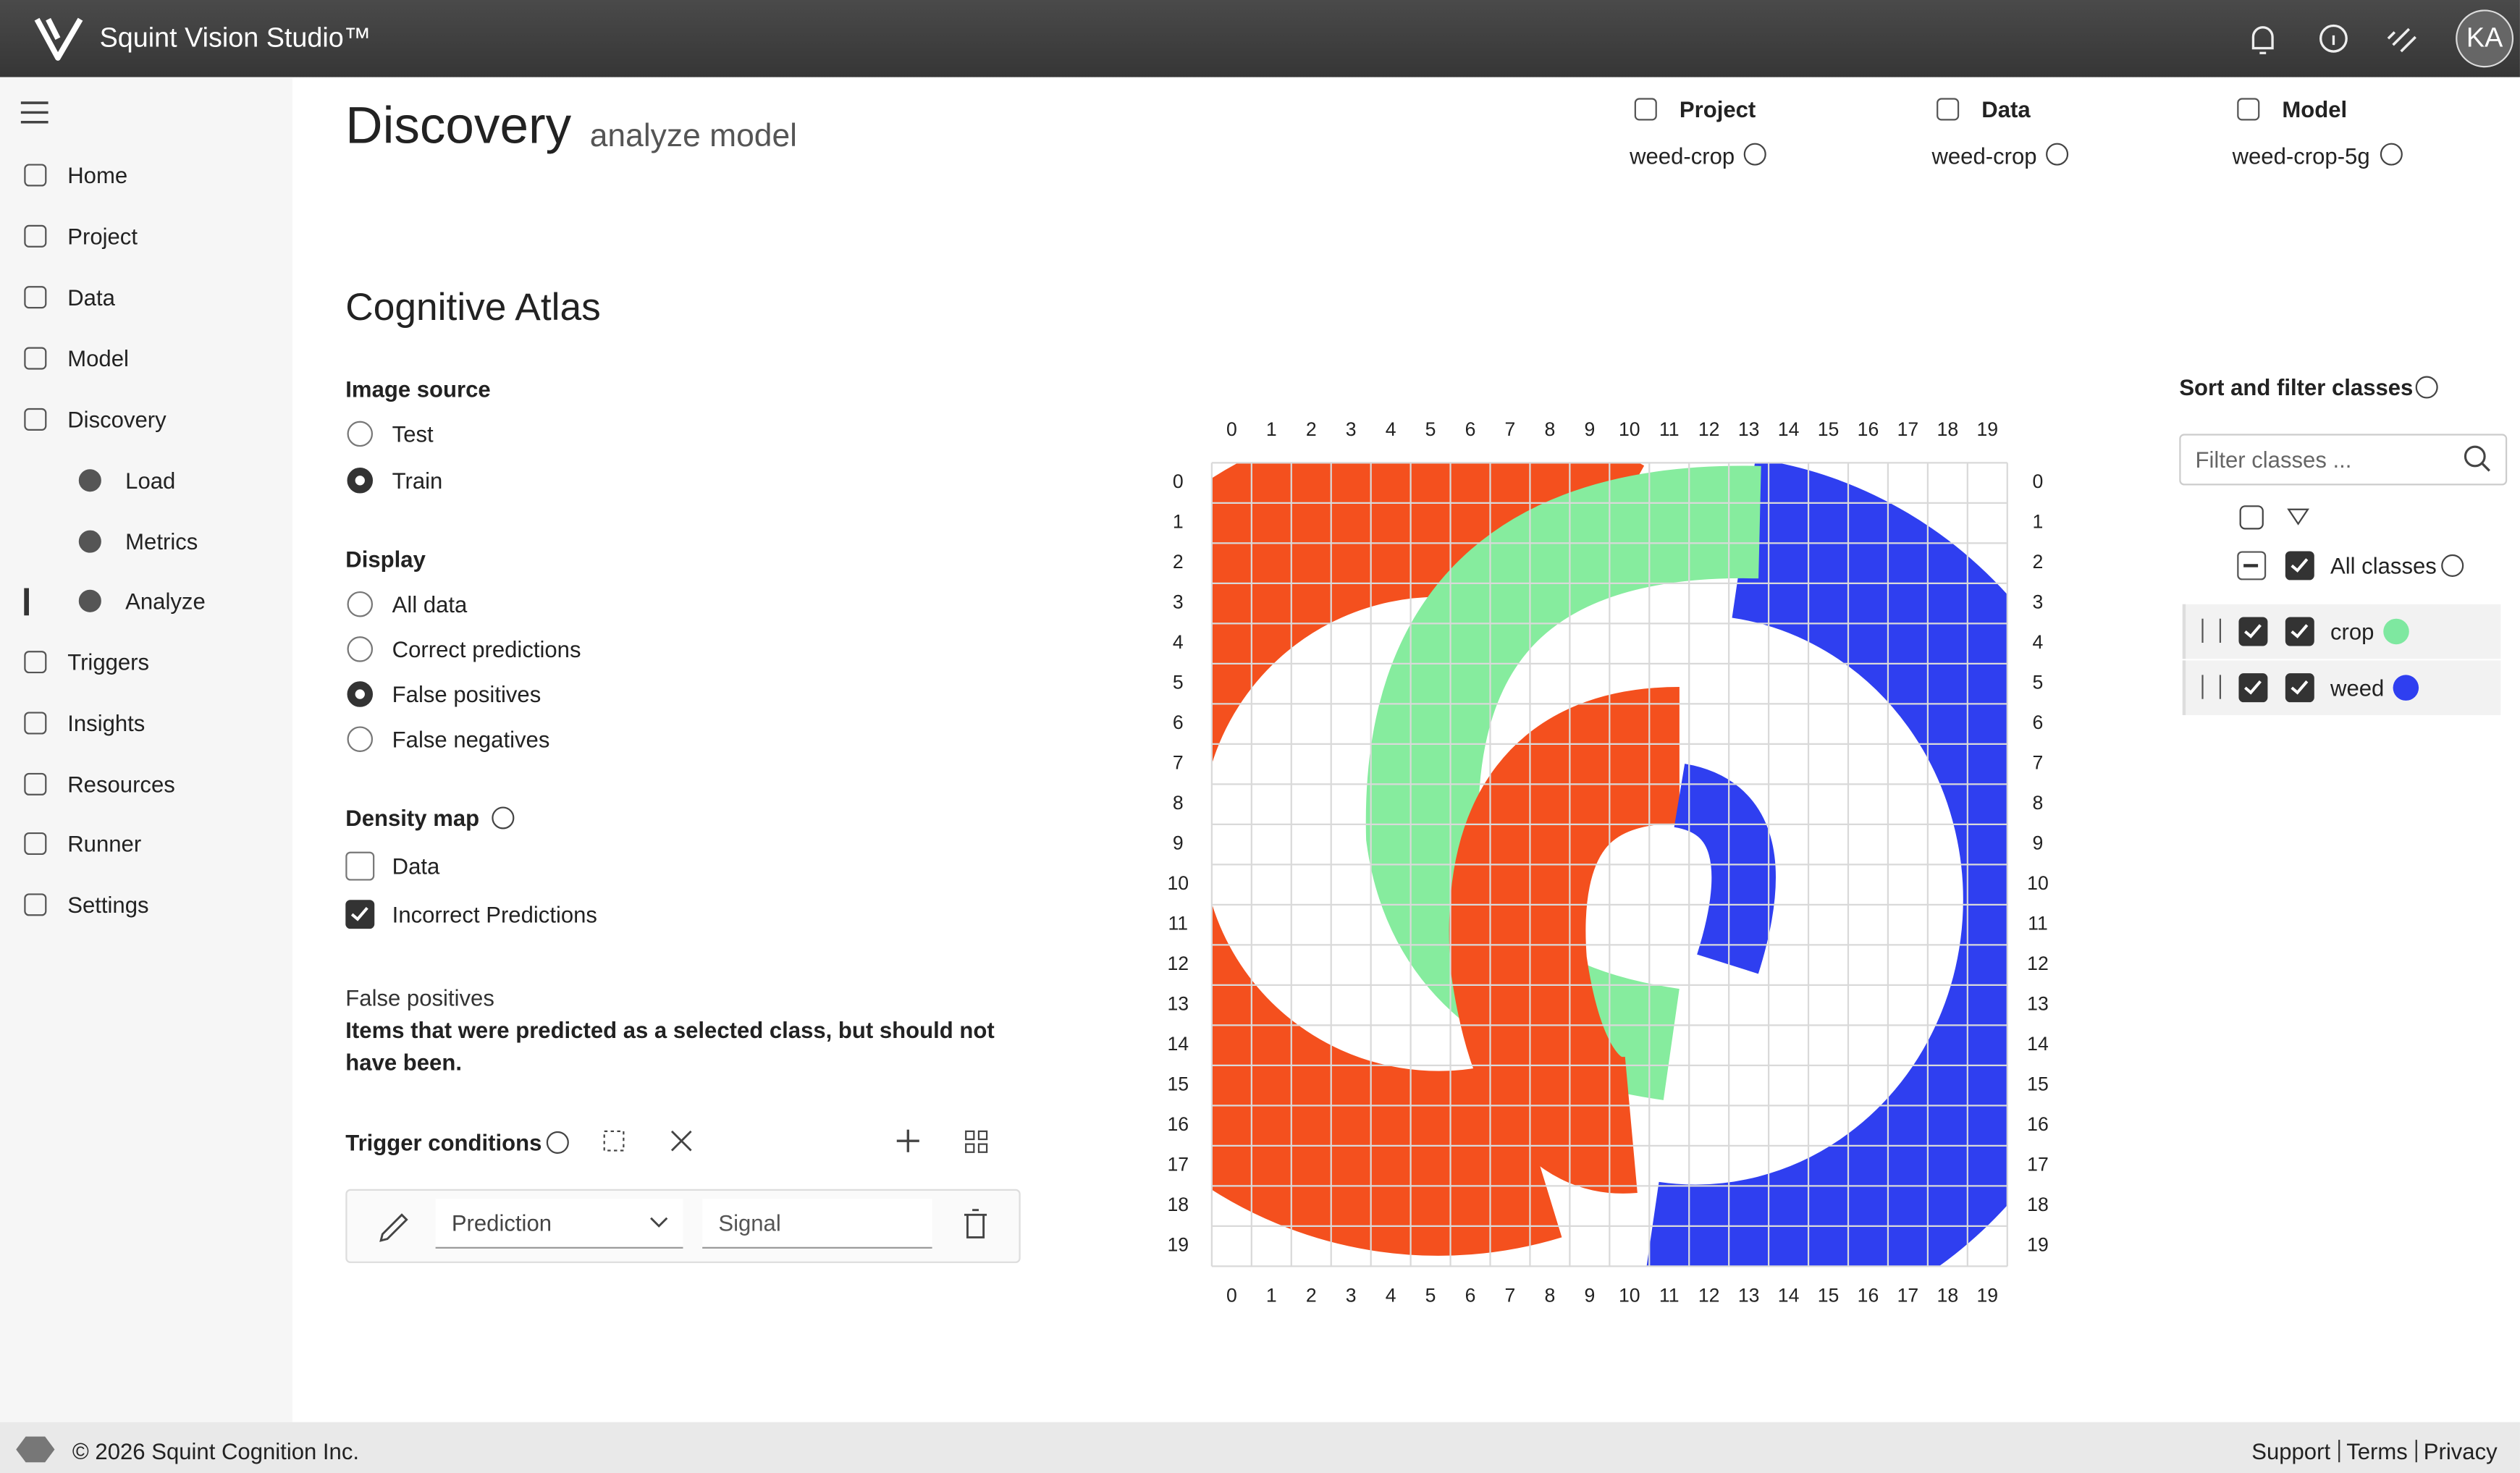 The height and width of the screenshot is (1473, 2520). I want to click on column-label: 3, so click(1351, 429).